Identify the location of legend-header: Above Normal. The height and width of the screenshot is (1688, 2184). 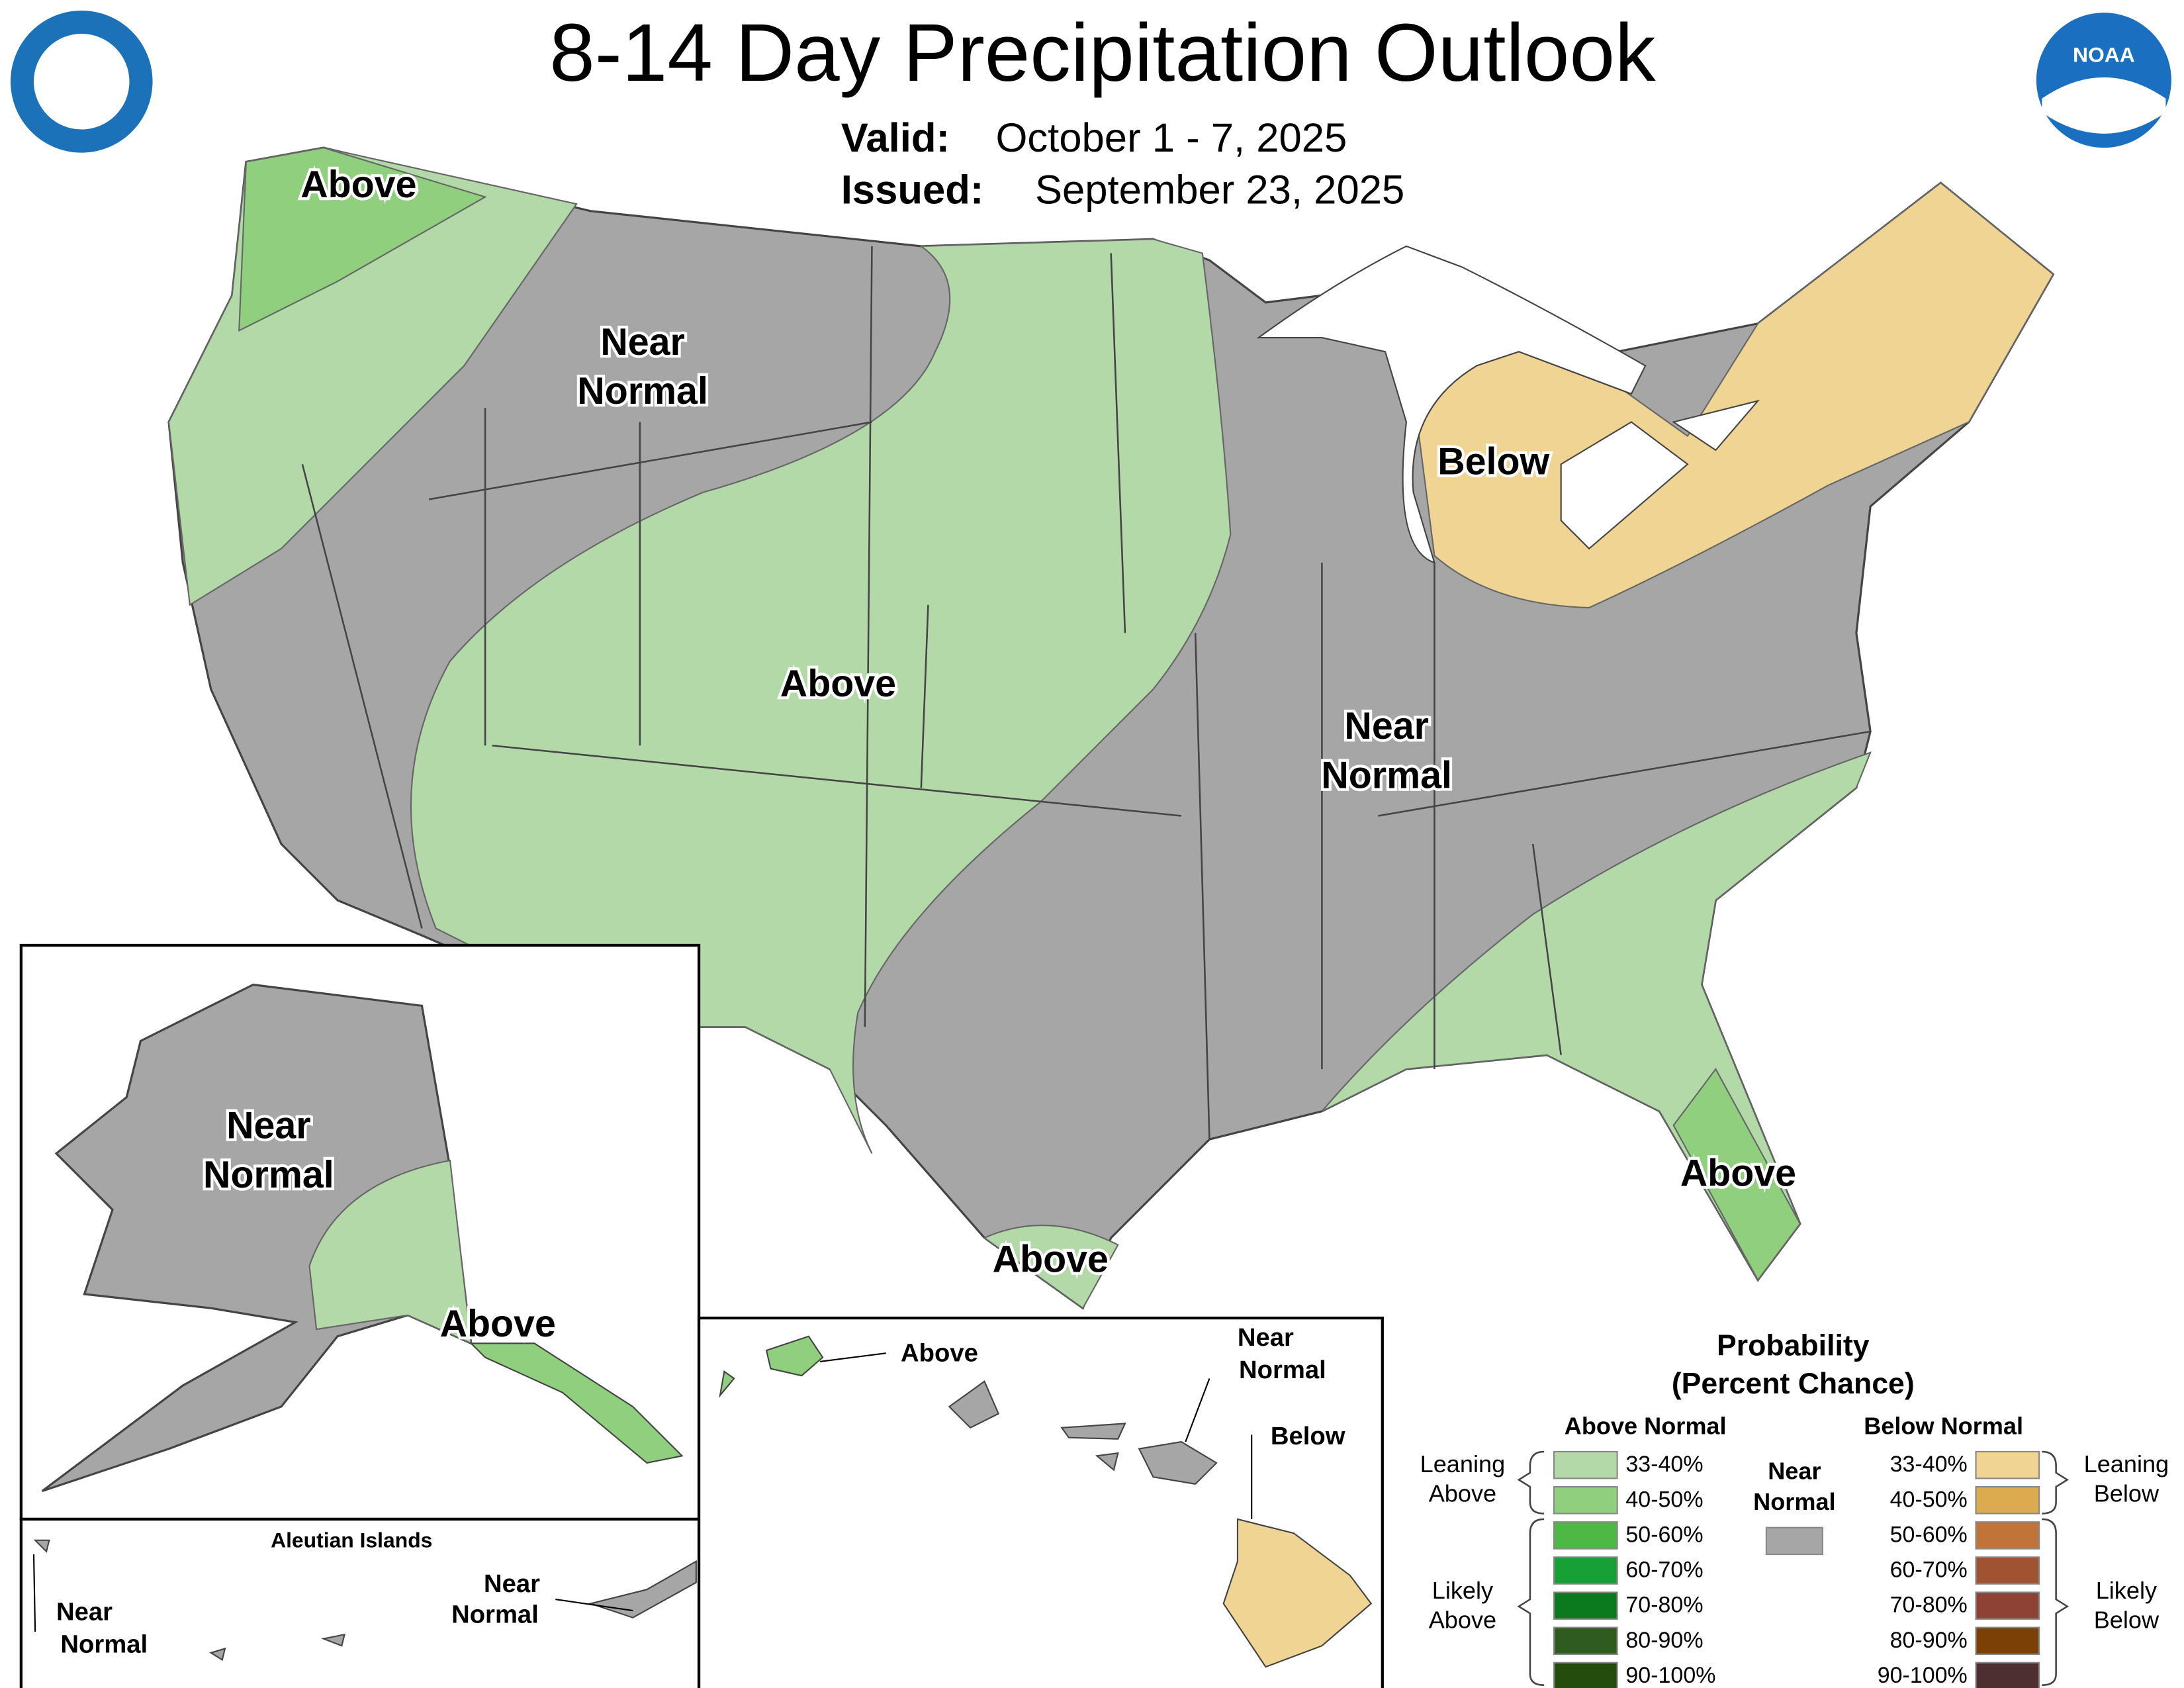
(1646, 1425).